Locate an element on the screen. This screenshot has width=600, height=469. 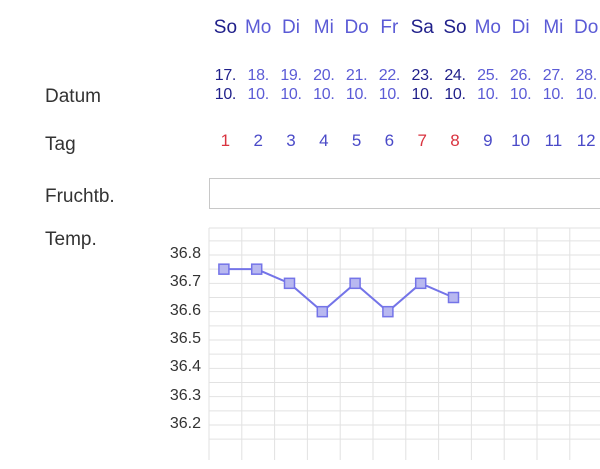
weekday-8: Mo is located at coordinates (487, 27).